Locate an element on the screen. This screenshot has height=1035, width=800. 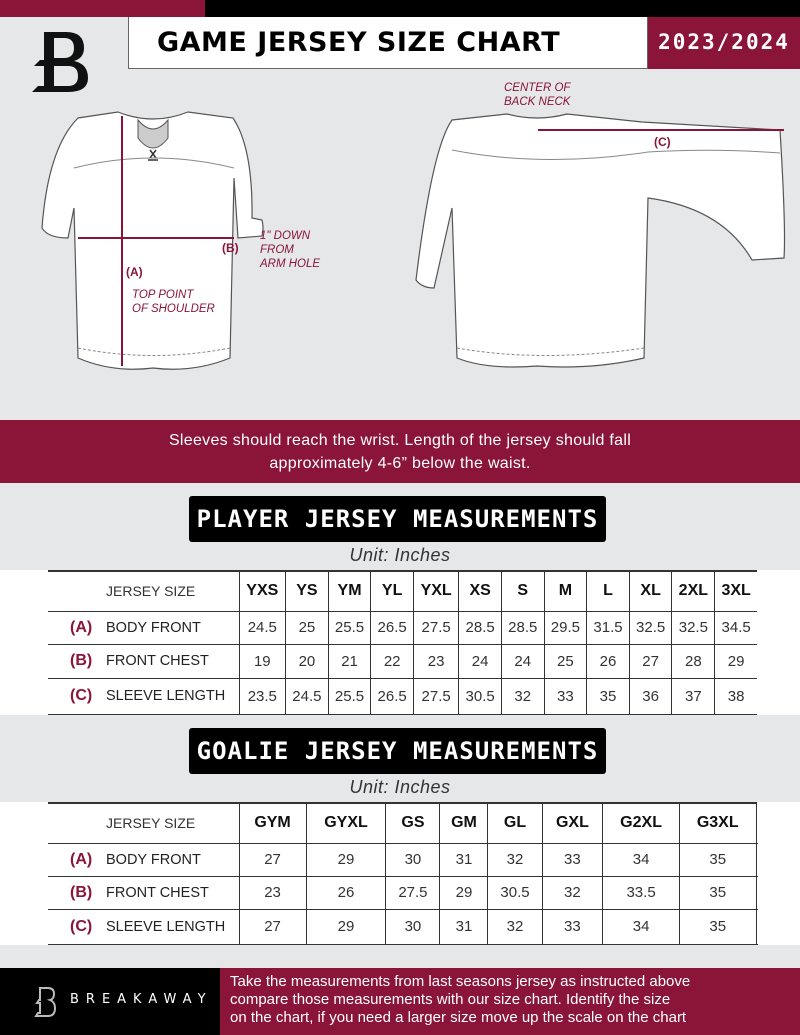
table-cell: 31 is located at coordinates (463, 926).